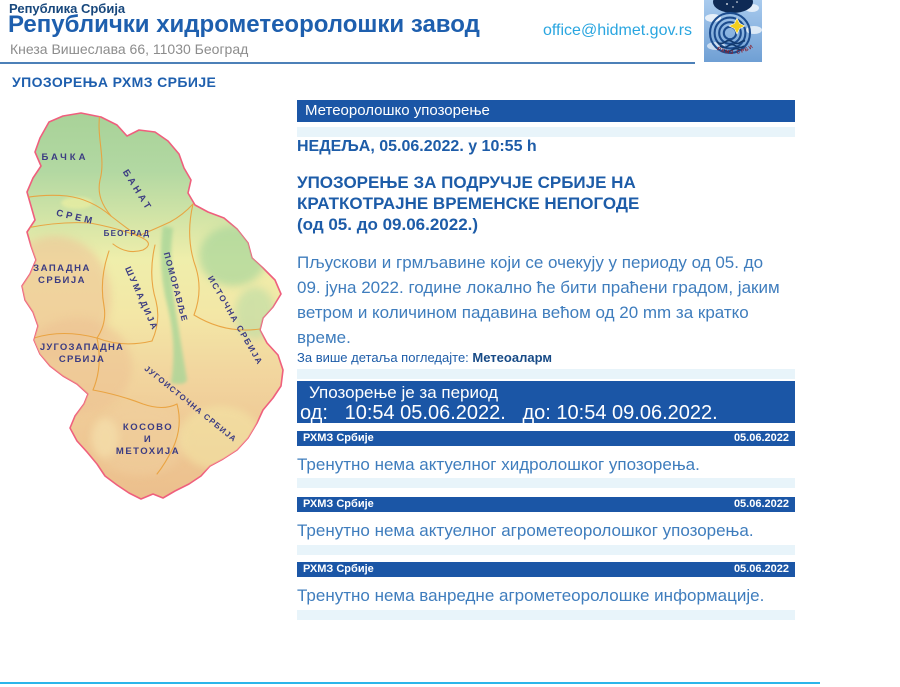 The height and width of the screenshot is (687, 900). I want to click on region-label-kosovo-2: И, so click(148, 439).